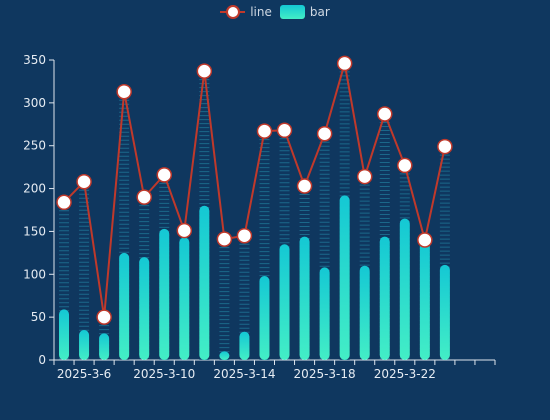 This screenshot has width=550, height=420. Describe the element at coordinates (292, 12) in the screenshot. I see `bar-legend-icon` at that location.